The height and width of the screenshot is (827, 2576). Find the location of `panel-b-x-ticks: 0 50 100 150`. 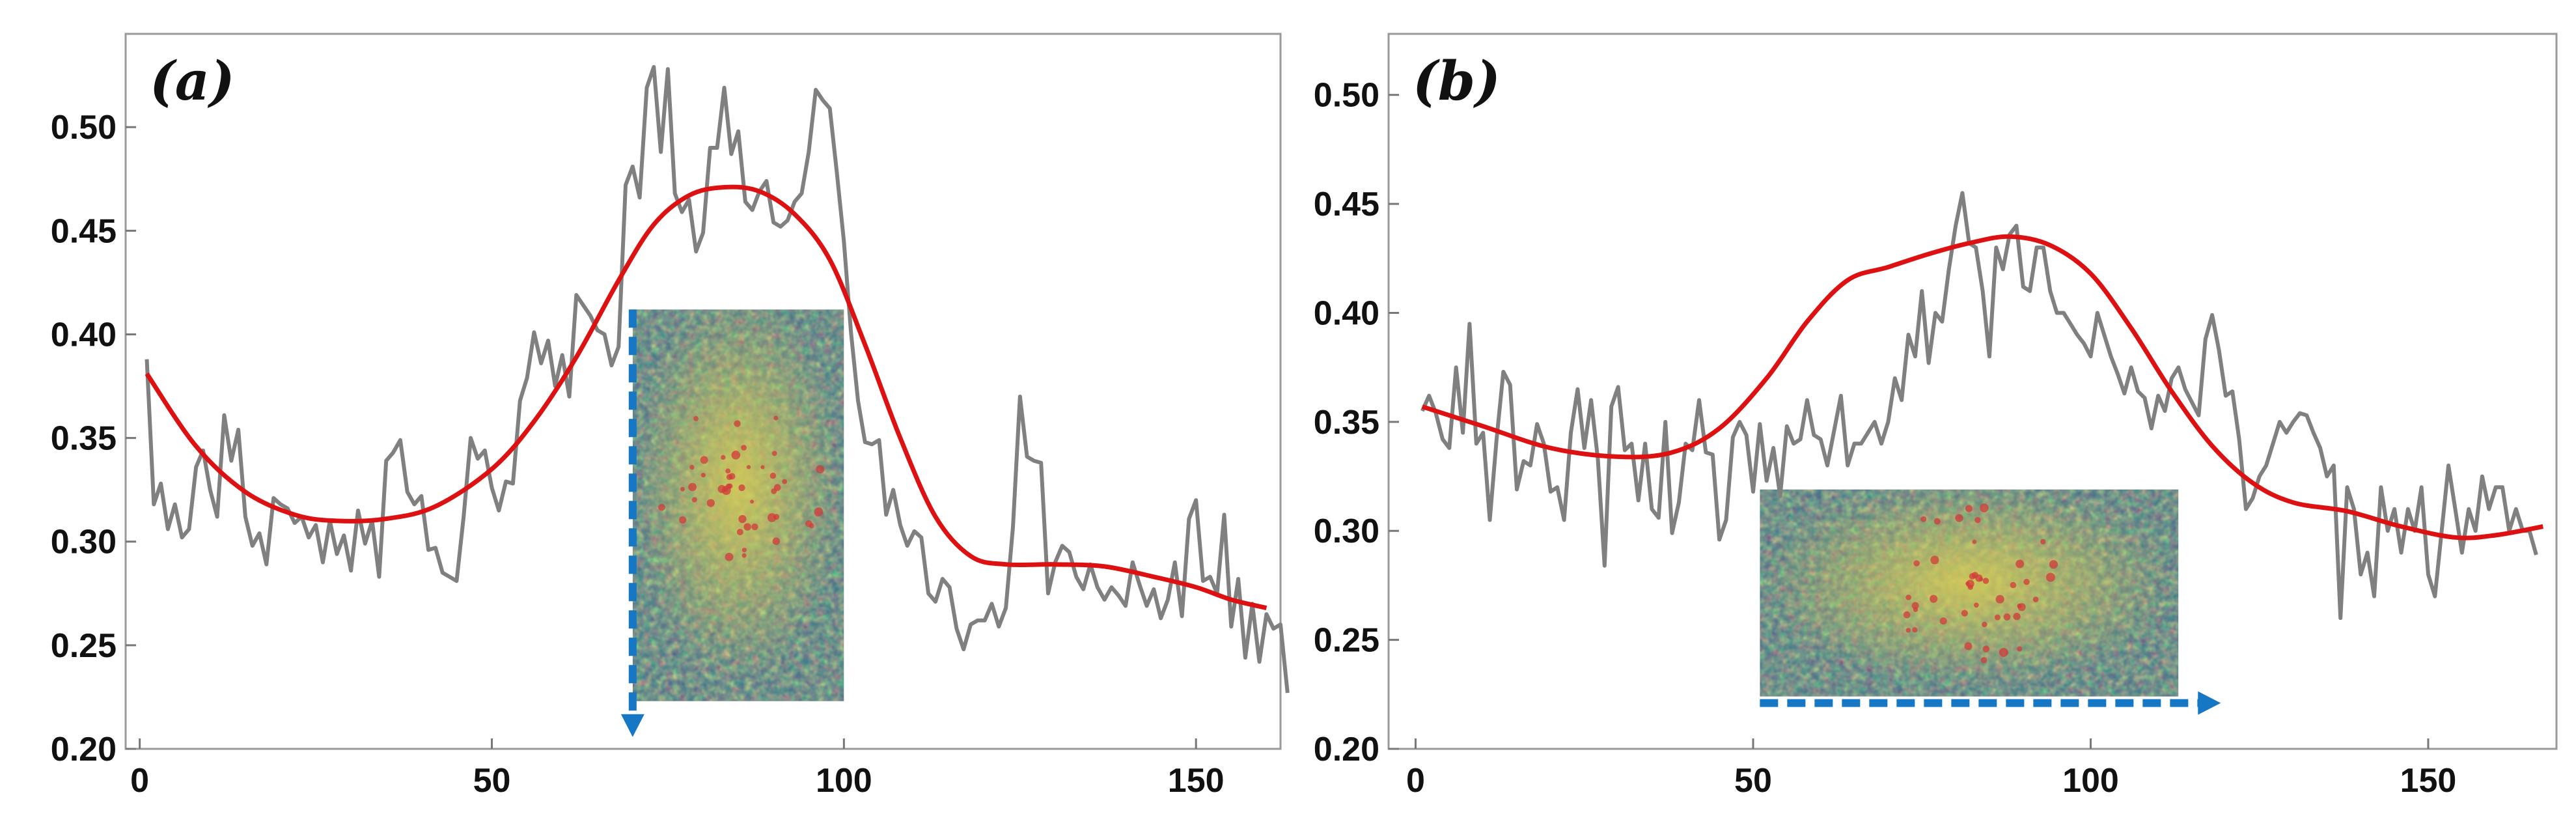

panel-b-x-ticks: 0 50 100 150 is located at coordinates (1931, 769).